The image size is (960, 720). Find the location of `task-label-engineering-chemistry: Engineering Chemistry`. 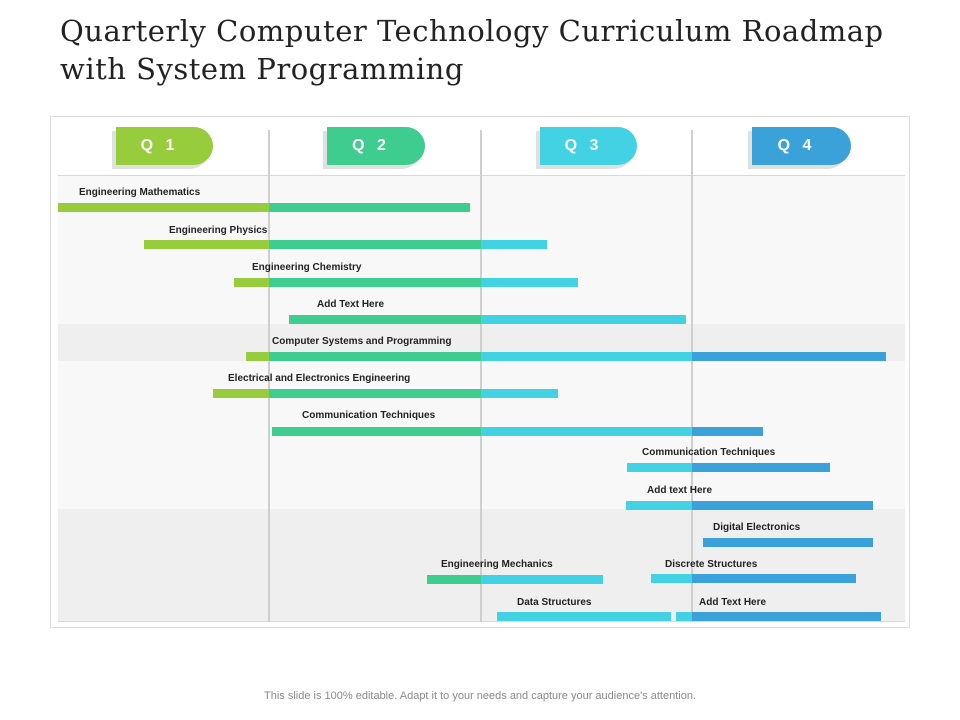

task-label-engineering-chemistry: Engineering Chemistry is located at coordinates (307, 267).